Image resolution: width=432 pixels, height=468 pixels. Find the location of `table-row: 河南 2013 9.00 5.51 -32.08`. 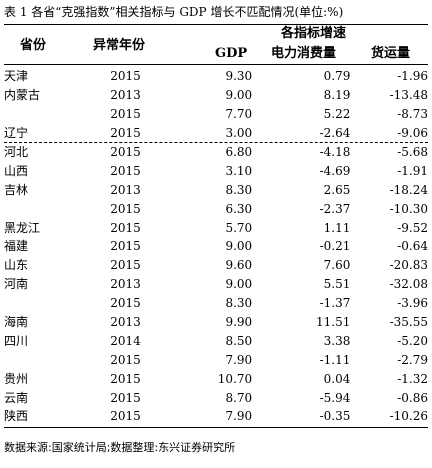

table-row: 河南 2013 9.00 5.51 -32.08 is located at coordinates (216, 284).